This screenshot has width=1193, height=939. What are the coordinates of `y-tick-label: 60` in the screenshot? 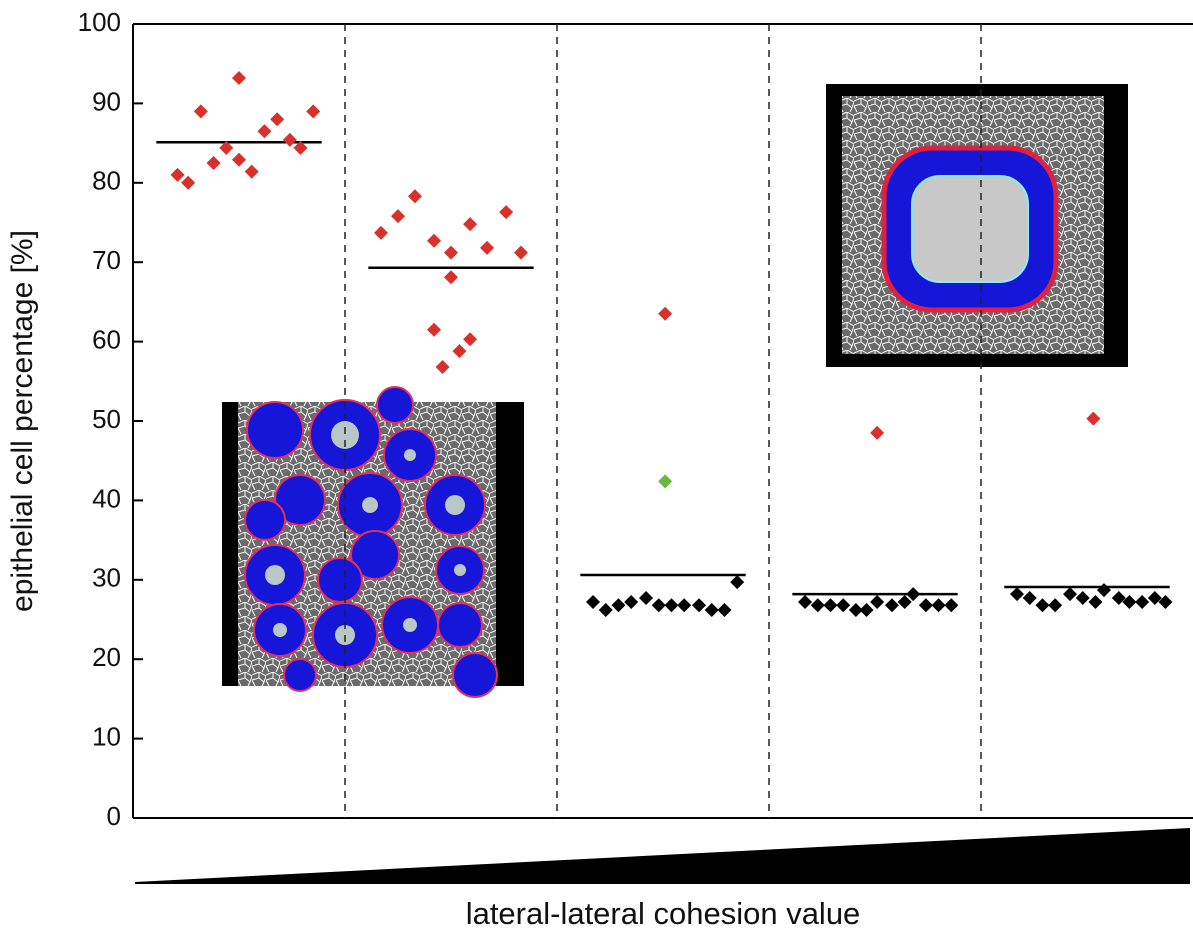 It's located at (106, 339).